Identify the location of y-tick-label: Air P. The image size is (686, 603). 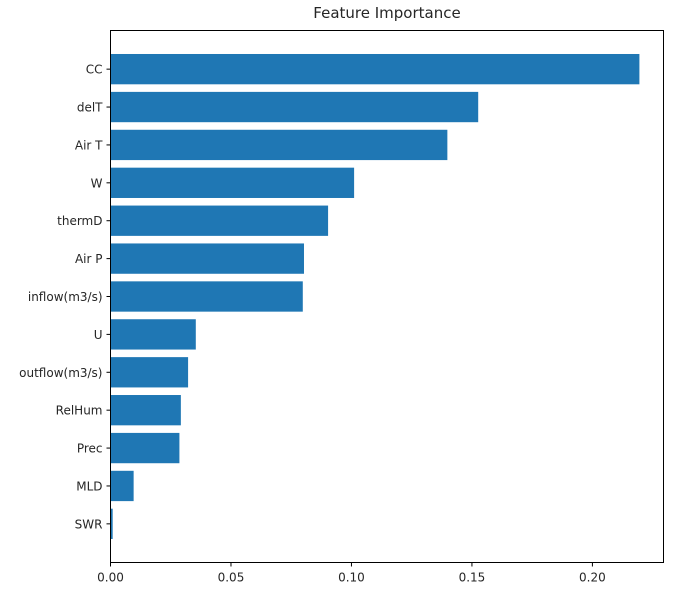
(89, 259).